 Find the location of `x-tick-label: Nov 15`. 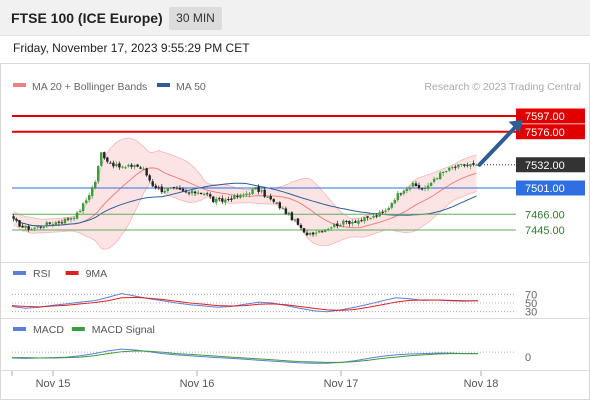

x-tick-label: Nov 15 is located at coordinates (53, 384).